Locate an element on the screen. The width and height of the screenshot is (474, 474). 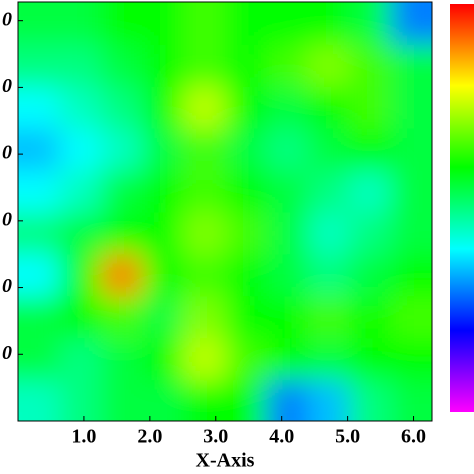
x-tick-label: 1.0 is located at coordinates (83, 437).